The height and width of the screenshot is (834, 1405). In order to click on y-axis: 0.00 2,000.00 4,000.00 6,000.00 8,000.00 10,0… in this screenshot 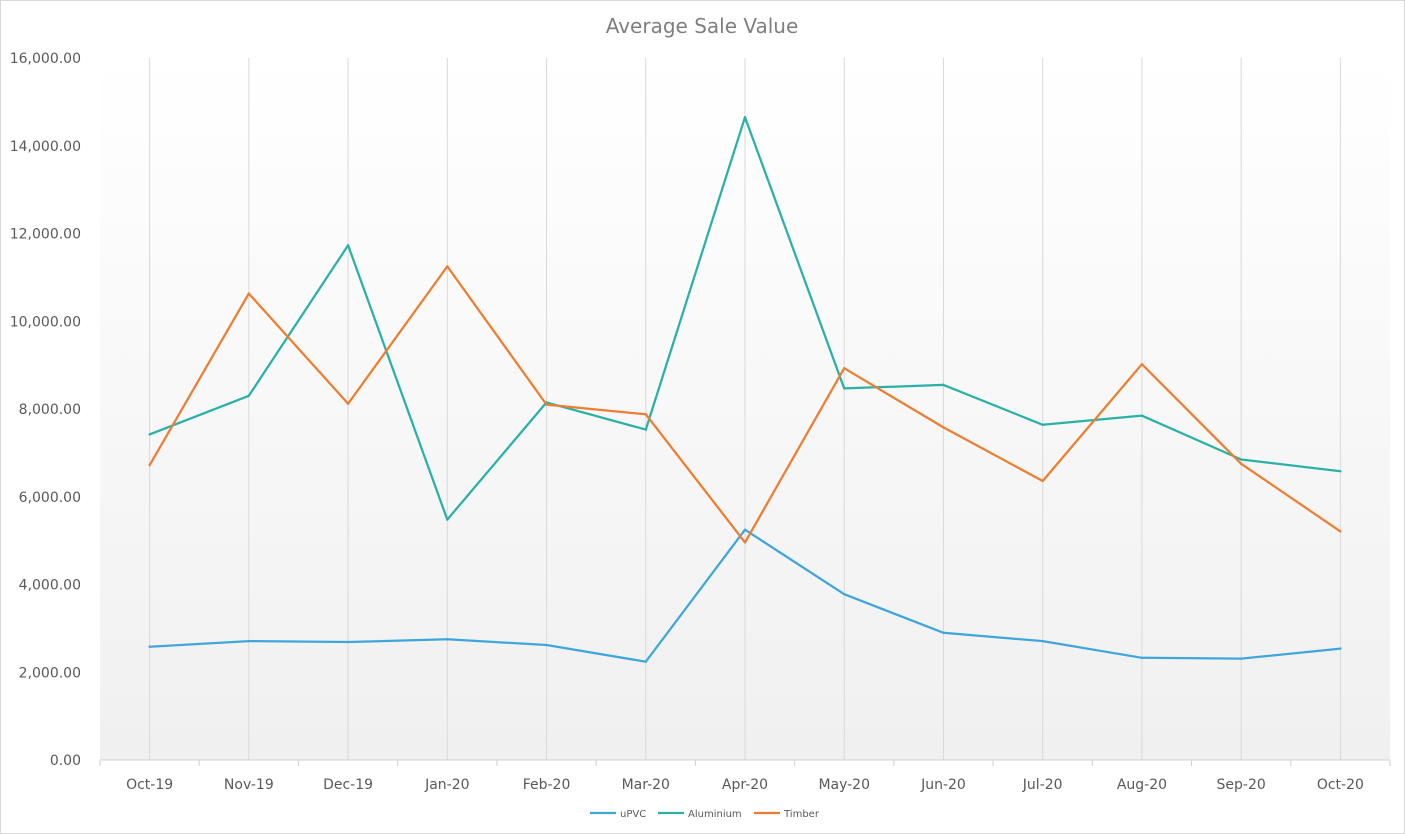, I will do `click(45, 410)`.